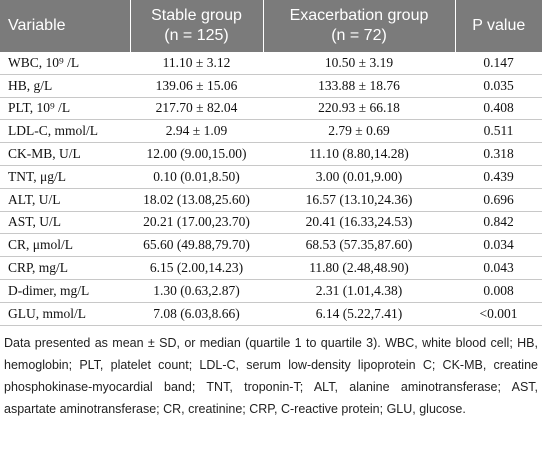 The image size is (542, 468). I want to click on table-cell: 20.21 (17.00,23.70), so click(196, 223).